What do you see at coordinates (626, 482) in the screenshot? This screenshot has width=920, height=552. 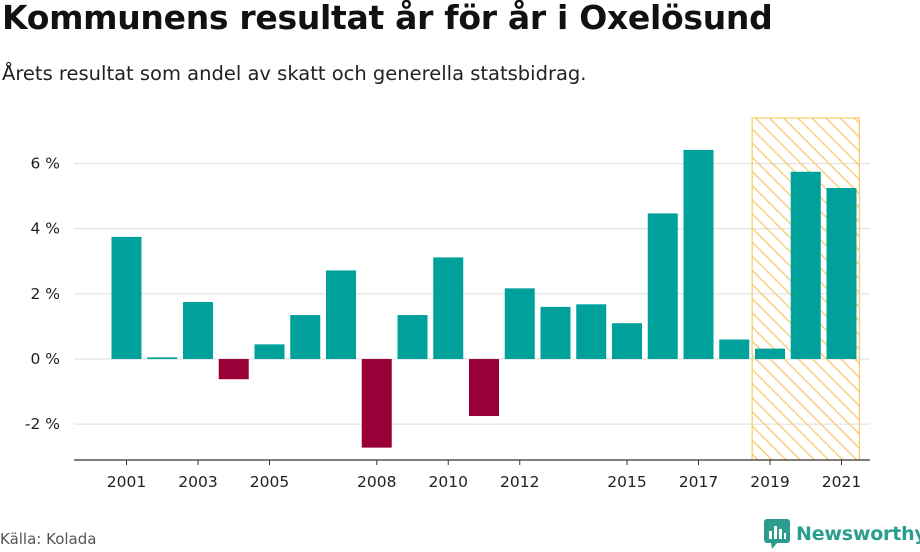 I see `x-tick-label: 2015` at bounding box center [626, 482].